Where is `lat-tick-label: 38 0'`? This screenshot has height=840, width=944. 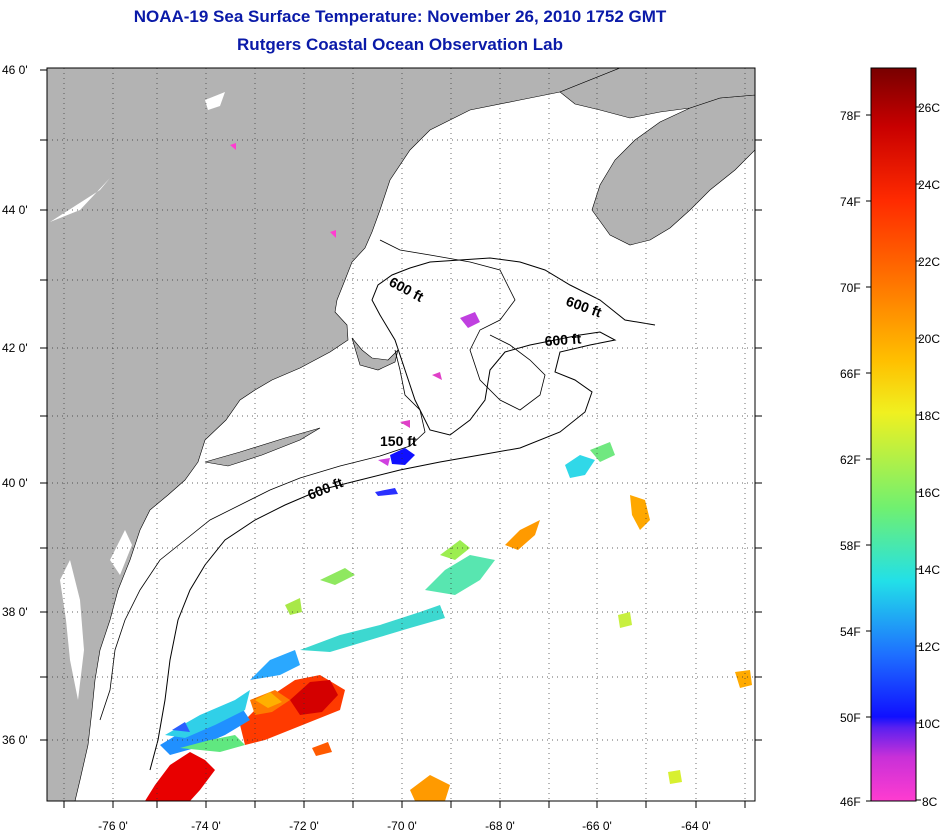 lat-tick-label: 38 0' is located at coordinates (15, 612).